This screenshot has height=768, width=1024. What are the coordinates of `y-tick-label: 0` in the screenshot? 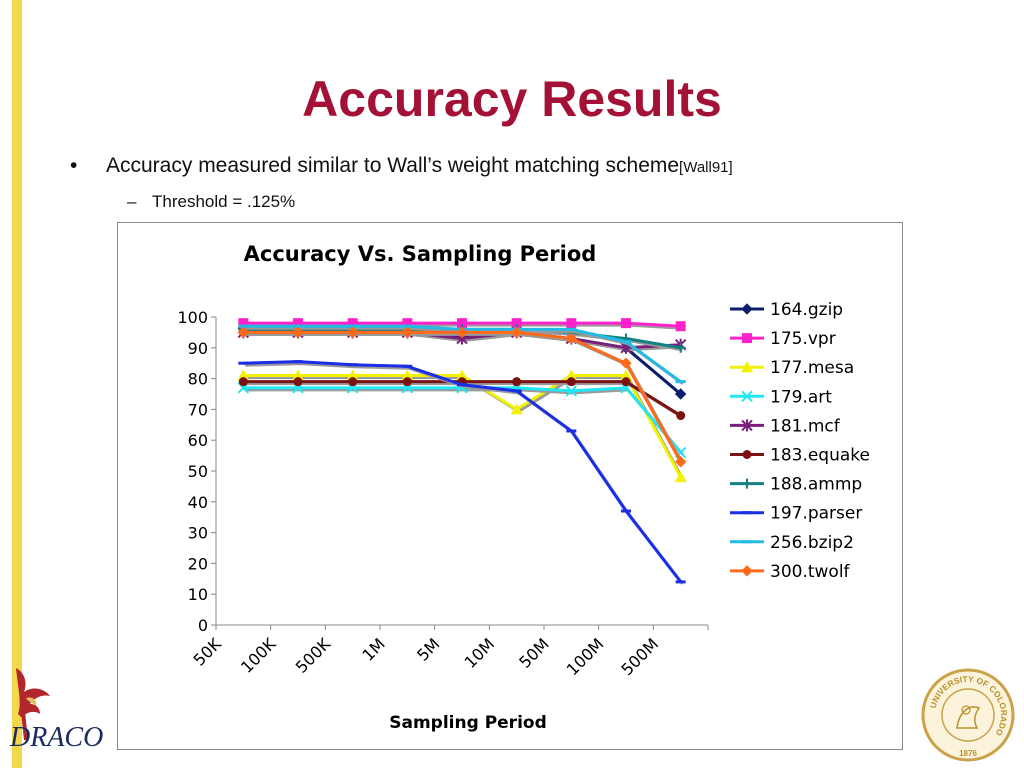 It's located at (203, 625).